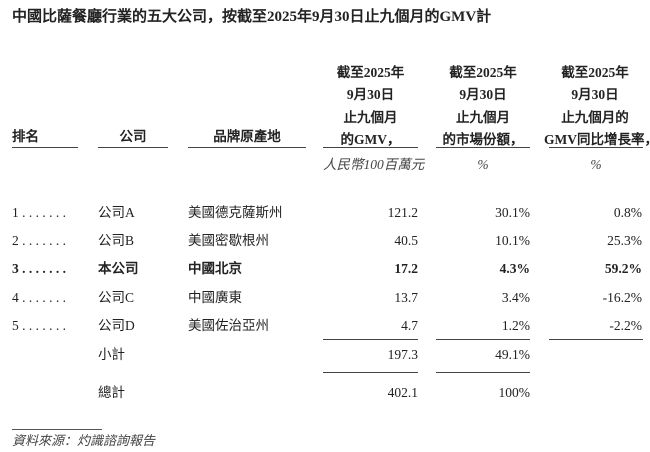 The image size is (650, 452). I want to click on subtotal-share: 49.1%, so click(512, 354).